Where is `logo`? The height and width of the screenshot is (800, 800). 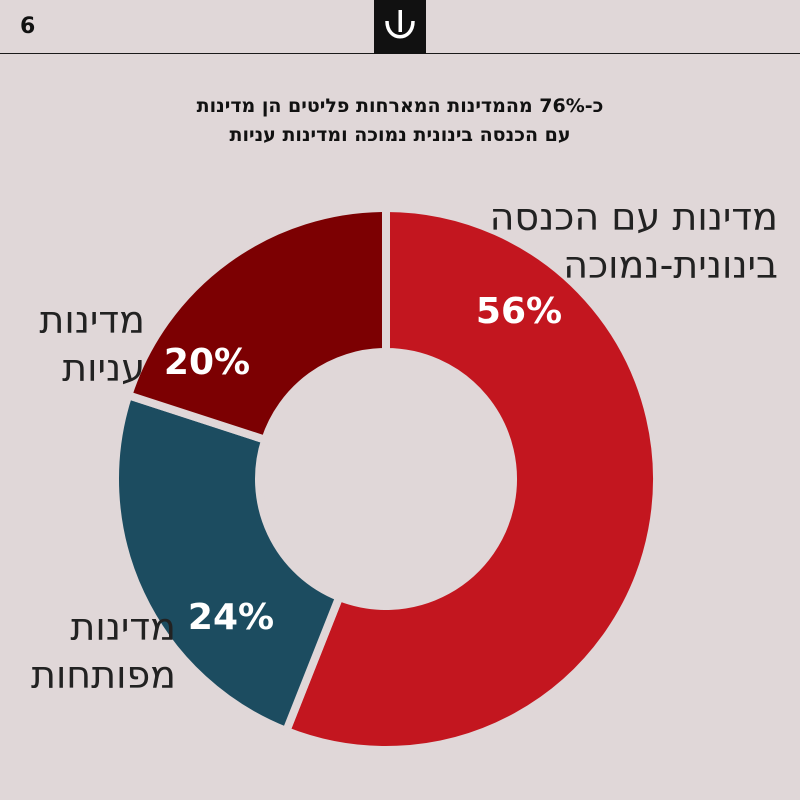 logo is located at coordinates (400, 27).